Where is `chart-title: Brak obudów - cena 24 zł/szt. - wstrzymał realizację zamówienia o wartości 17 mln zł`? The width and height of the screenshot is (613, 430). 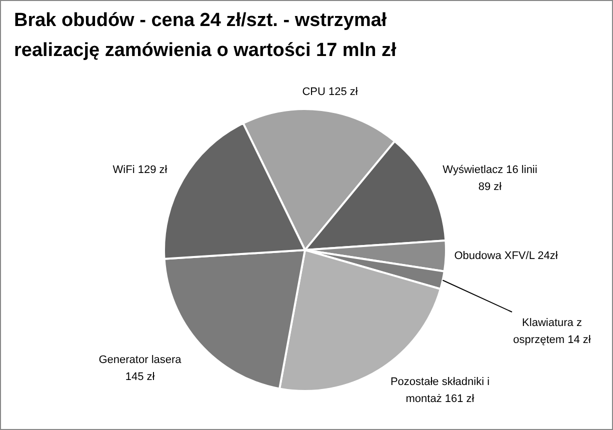
chart-title: Brak obudów - cena 24 zł/szt. - wstrzymał realizację zamówienia o wartości 17 mln zł is located at coordinates (206, 36).